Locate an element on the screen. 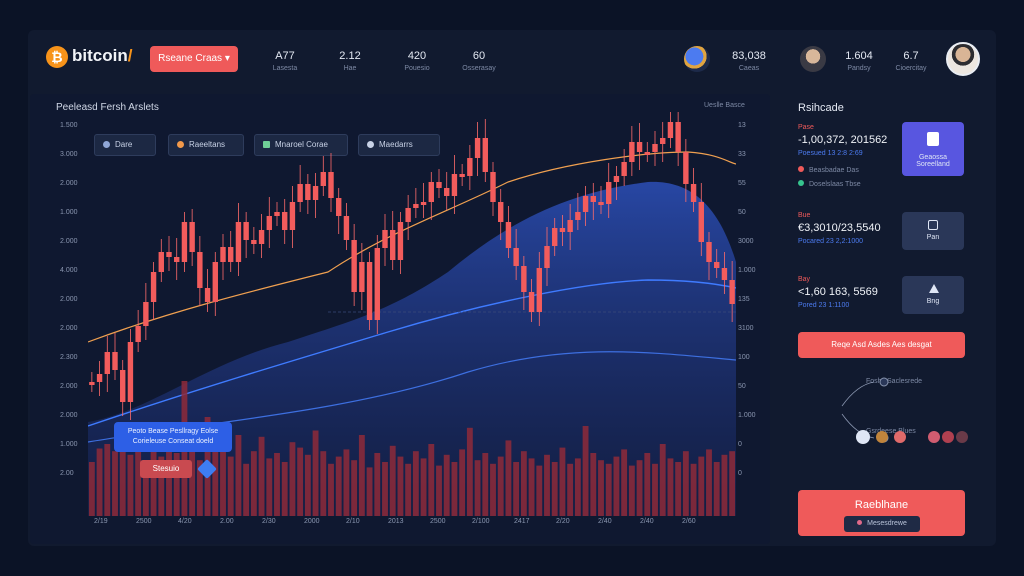 Image resolution: width=1024 pixels, height=576 pixels. x-tick-label: 2/40 is located at coordinates (605, 521).